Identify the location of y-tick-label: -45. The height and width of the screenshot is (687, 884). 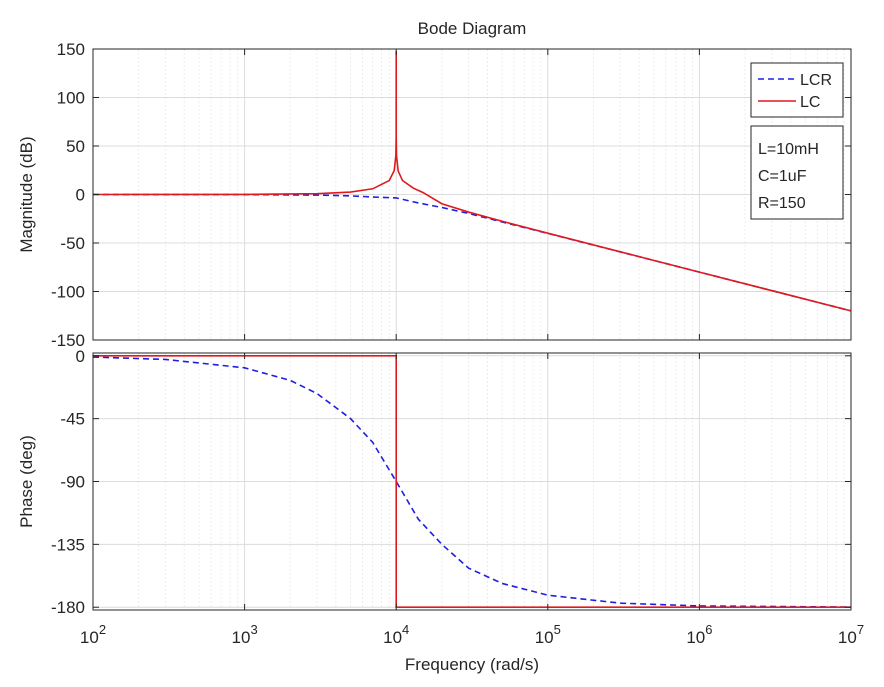
(72, 419).